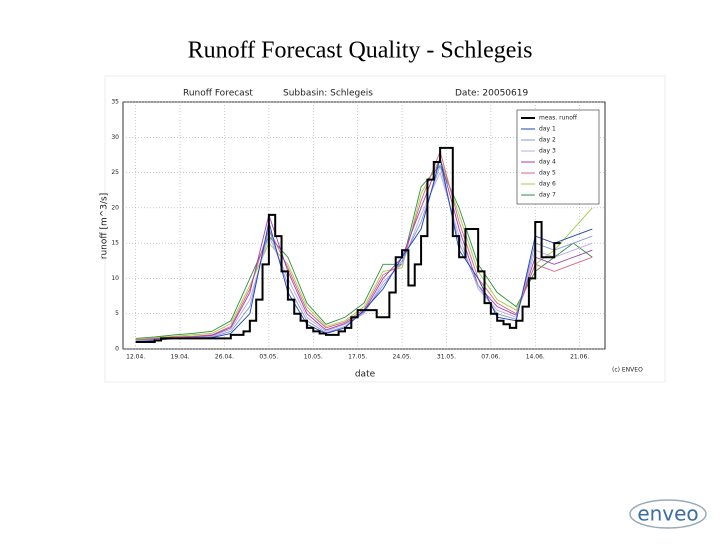  I want to click on legend-label: day 1, so click(547, 129).